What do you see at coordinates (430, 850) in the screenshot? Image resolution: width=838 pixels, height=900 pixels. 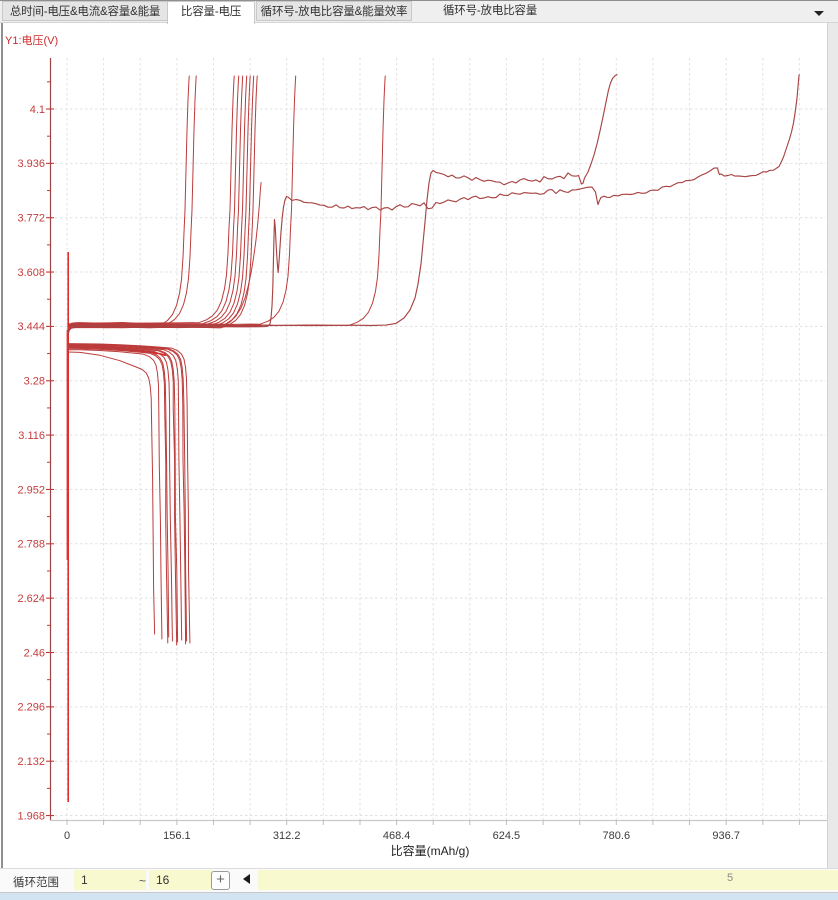 I see `svg-text: 比容量(mAh/g)` at bounding box center [430, 850].